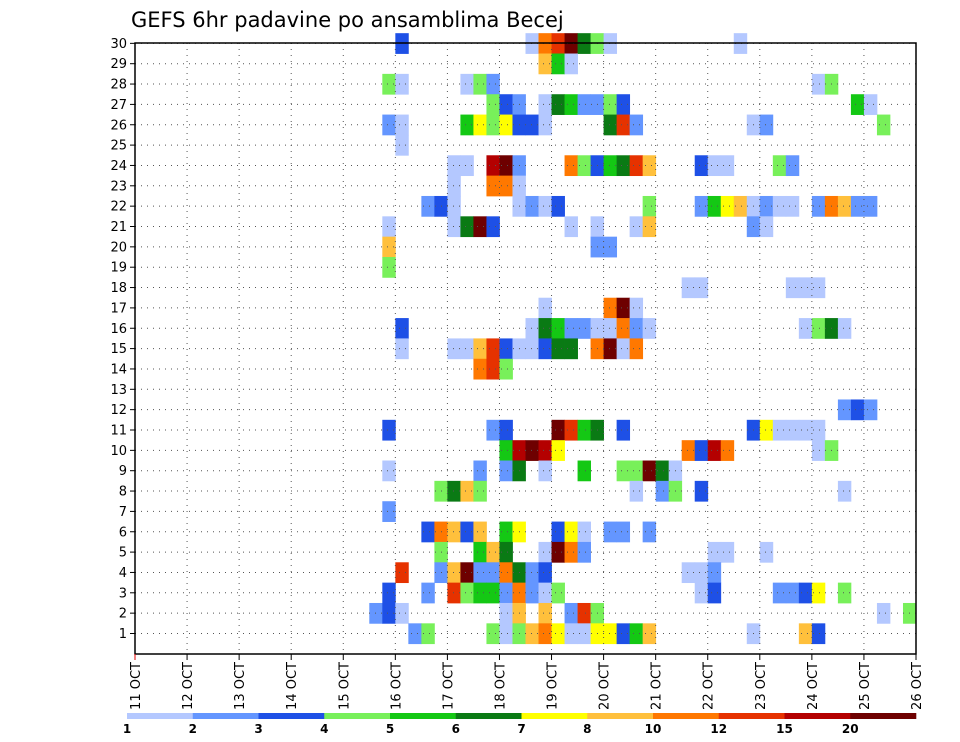 The image size is (960, 742). What do you see at coordinates (587, 729) in the screenshot?
I see `colorbar-label: 8` at bounding box center [587, 729].